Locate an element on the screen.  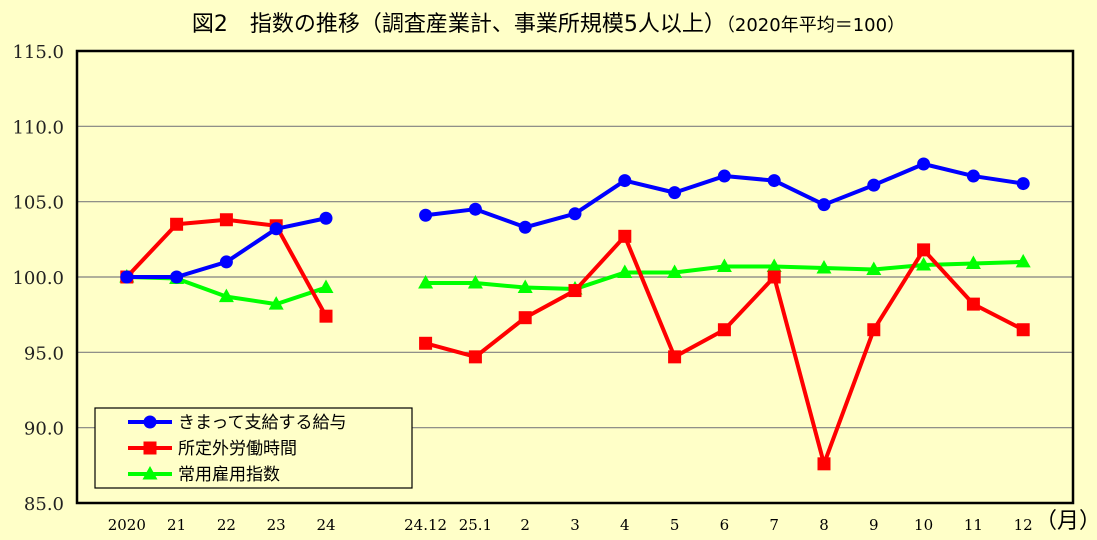
legend-label: 常用雇用指数 is located at coordinates (229, 475).